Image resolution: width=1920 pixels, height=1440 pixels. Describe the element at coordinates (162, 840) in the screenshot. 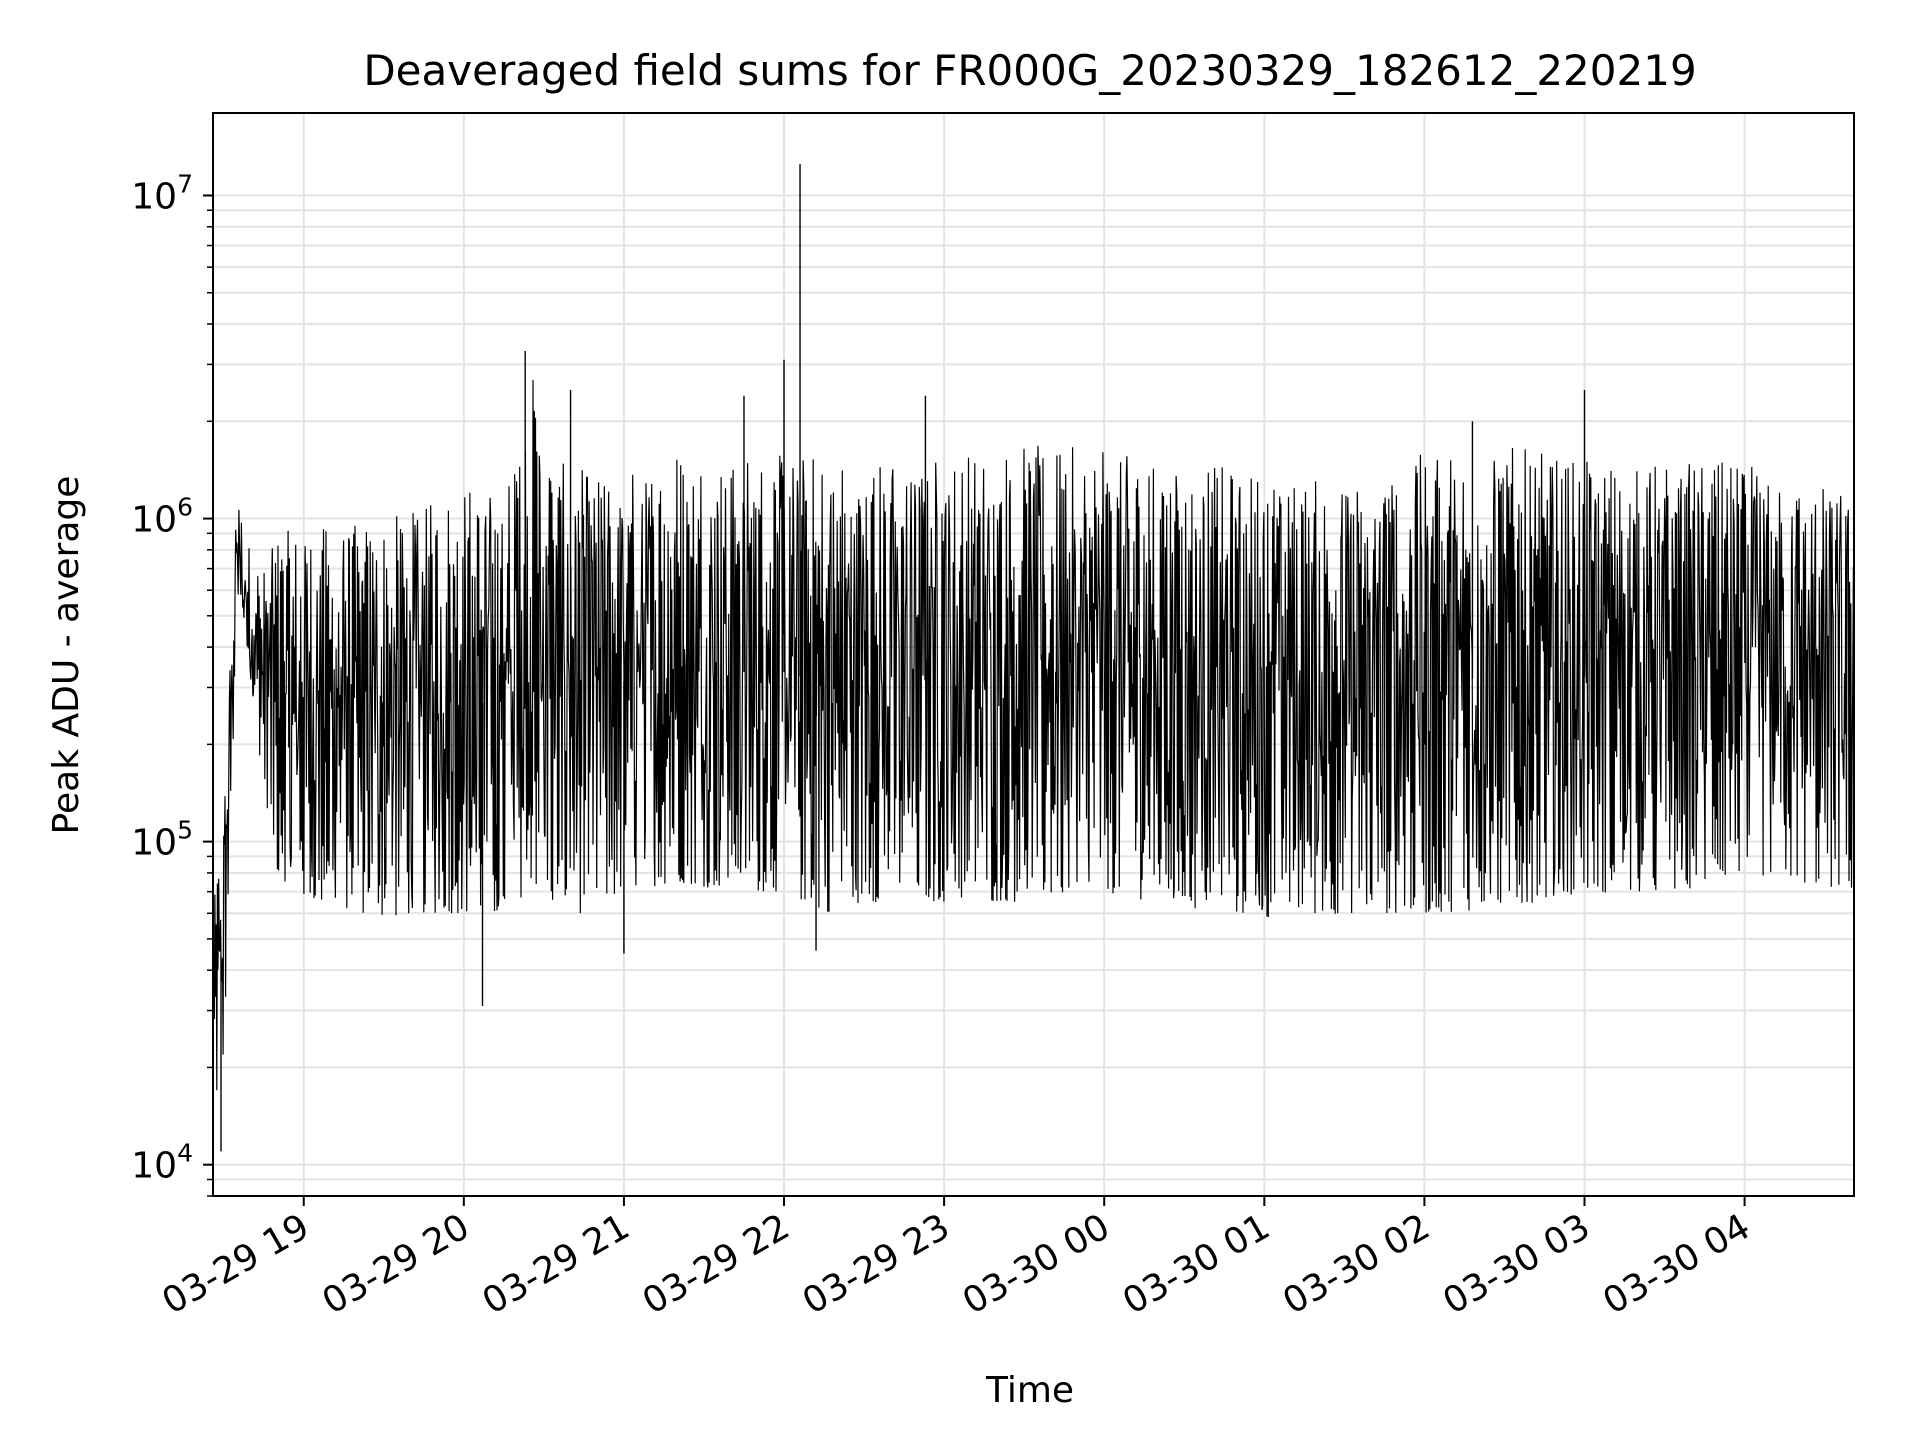

I see `y-tick-label: 10⁵` at that location.